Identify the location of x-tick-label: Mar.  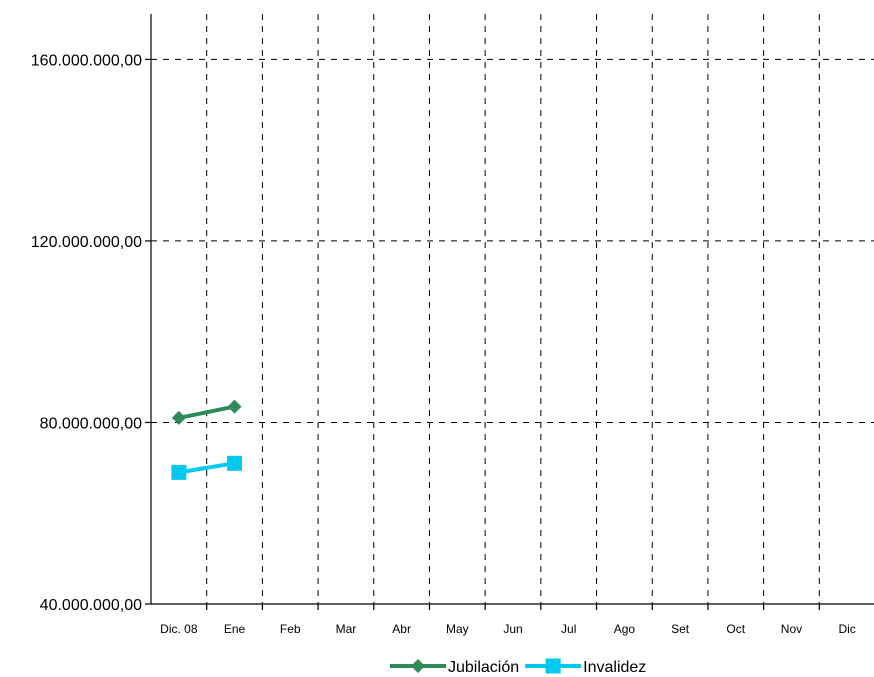
(346, 629).